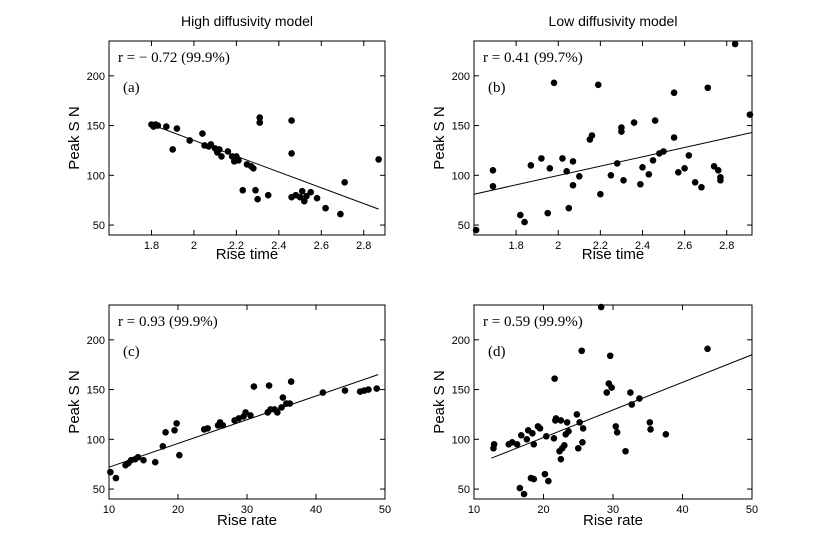  What do you see at coordinates (316, 510) in the screenshot?
I see `x-tick-label: 40` at bounding box center [316, 510].